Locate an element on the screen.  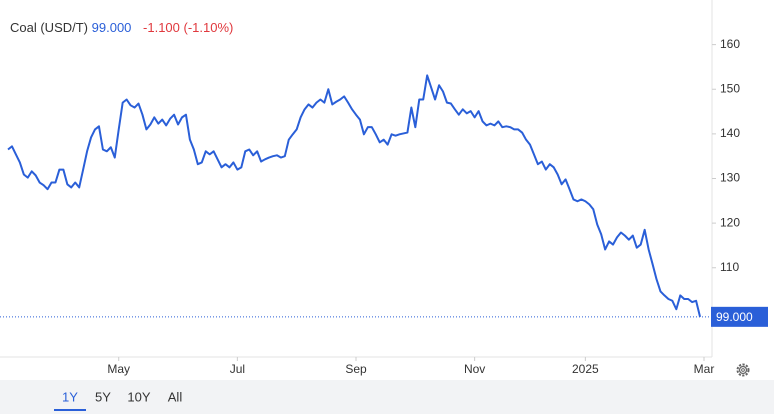
gear-teeth is located at coordinates (743, 370).